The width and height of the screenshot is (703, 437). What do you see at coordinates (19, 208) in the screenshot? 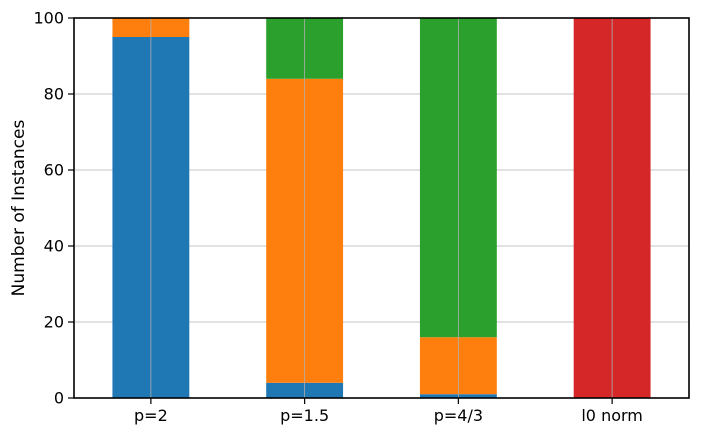
I see `y-axis-title: Number of Instances` at bounding box center [19, 208].